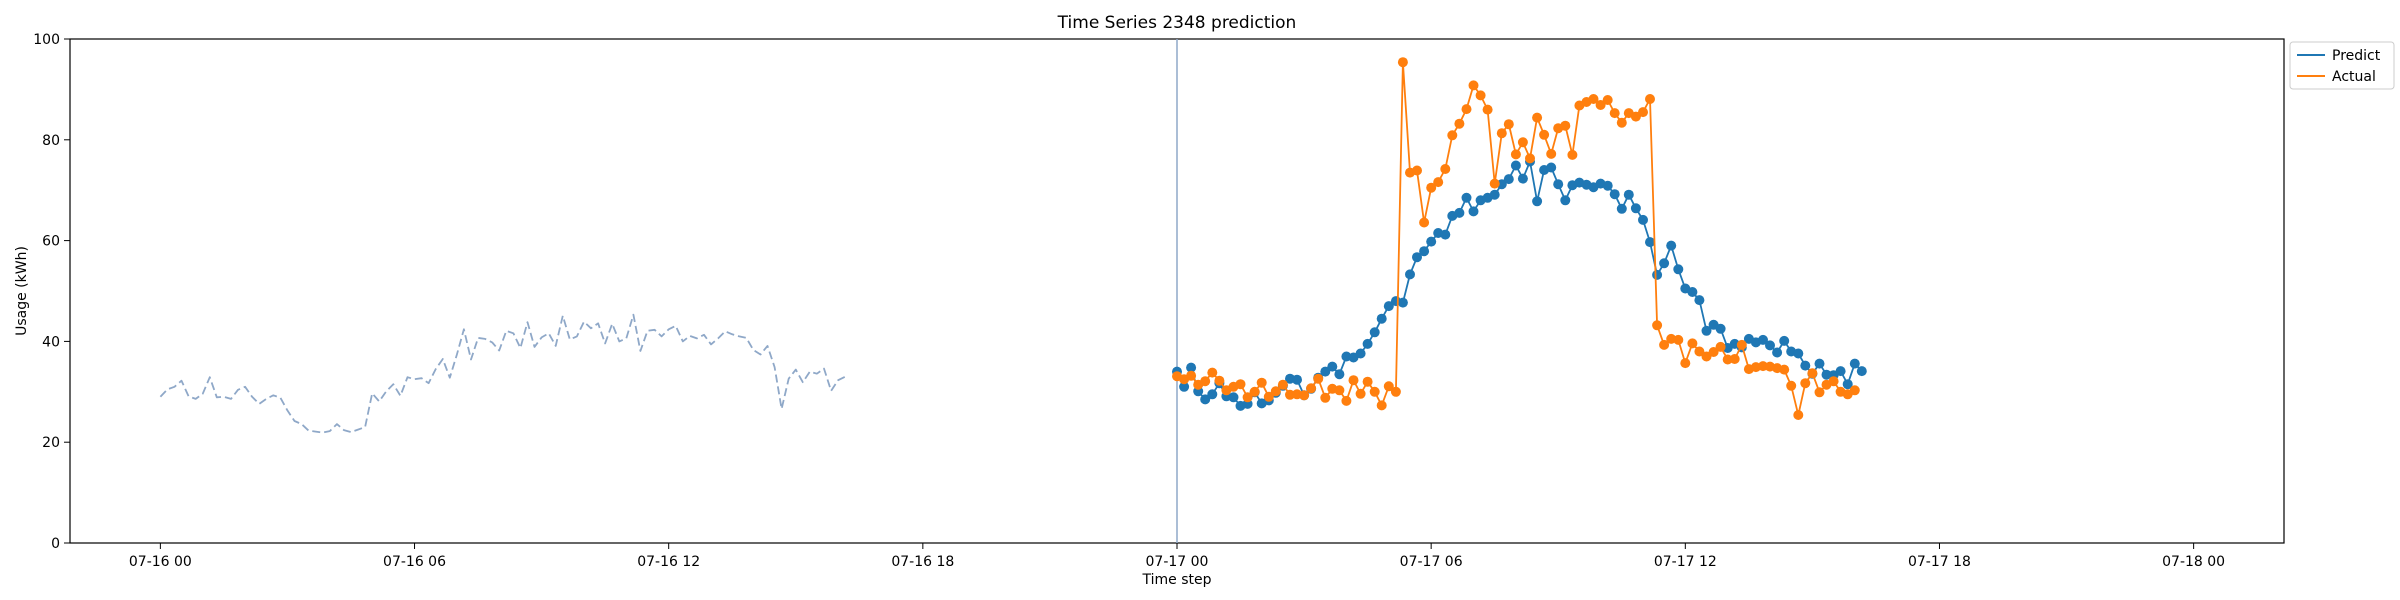 The width and height of the screenshot is (2400, 600). I want to click on y-tick-label: 60, so click(51, 242).